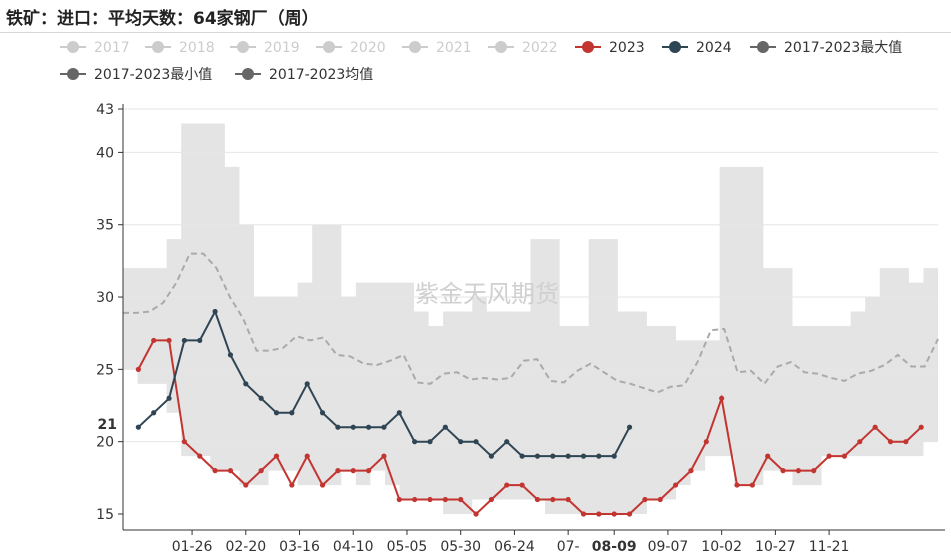 This screenshot has height=556, width=951. What do you see at coordinates (407, 547) in the screenshot?
I see `x-tick-label-4: 05-05` at bounding box center [407, 547].